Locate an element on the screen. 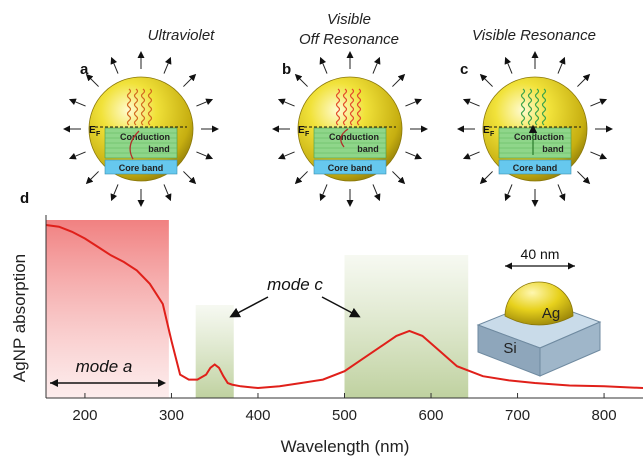 This screenshot has width=643, height=457. panel-letter-a: a is located at coordinates (84, 69).